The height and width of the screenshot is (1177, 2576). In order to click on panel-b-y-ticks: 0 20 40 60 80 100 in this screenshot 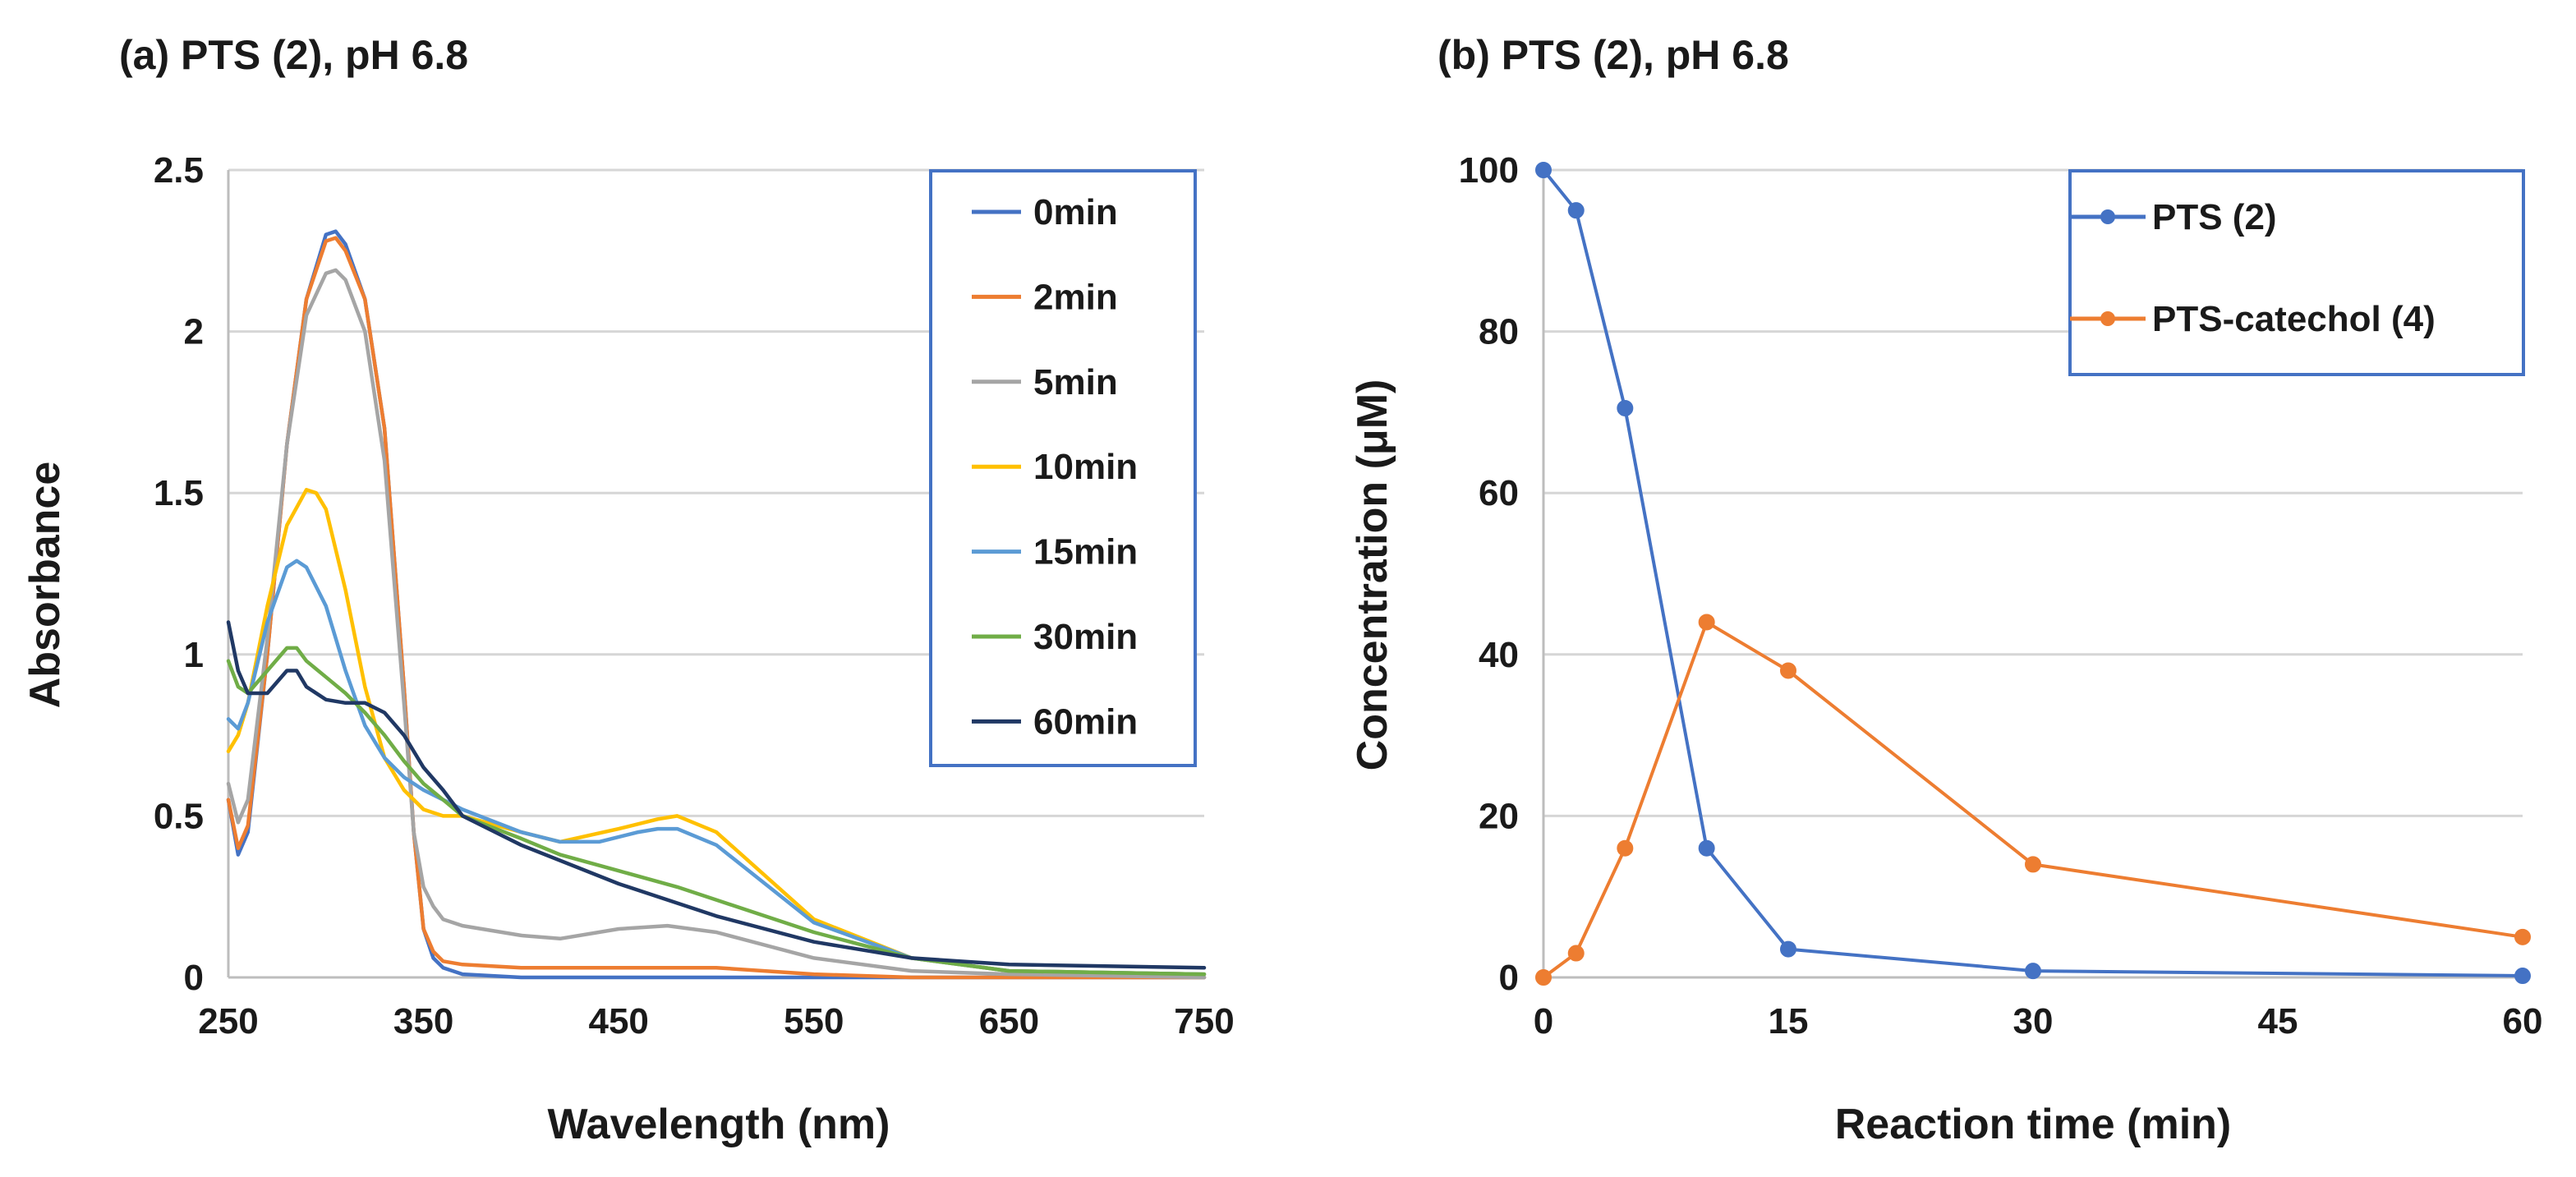, I will do `click(1489, 574)`.